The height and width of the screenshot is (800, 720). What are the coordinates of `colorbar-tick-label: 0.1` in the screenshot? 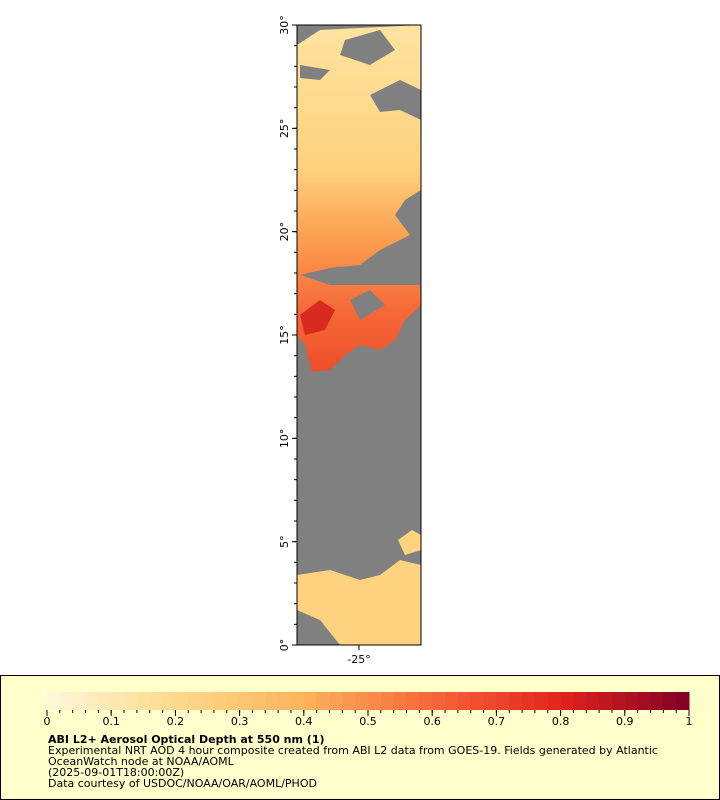 It's located at (111, 721).